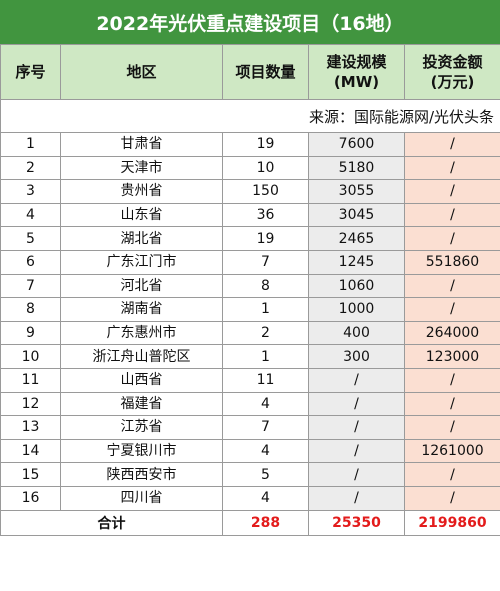  I want to click on cell-investment: 123000, so click(452, 356).